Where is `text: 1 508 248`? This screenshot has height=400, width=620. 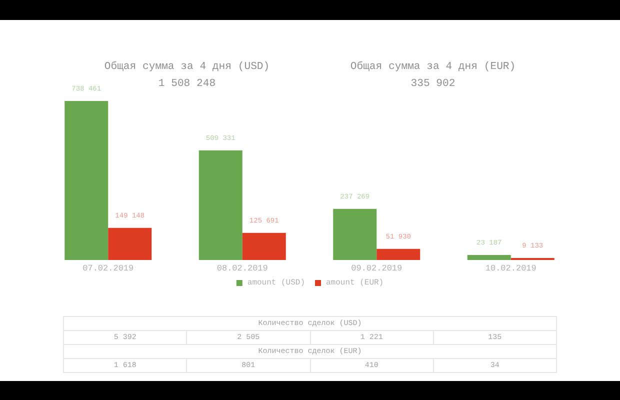 text: 1 508 248 is located at coordinates (187, 84).